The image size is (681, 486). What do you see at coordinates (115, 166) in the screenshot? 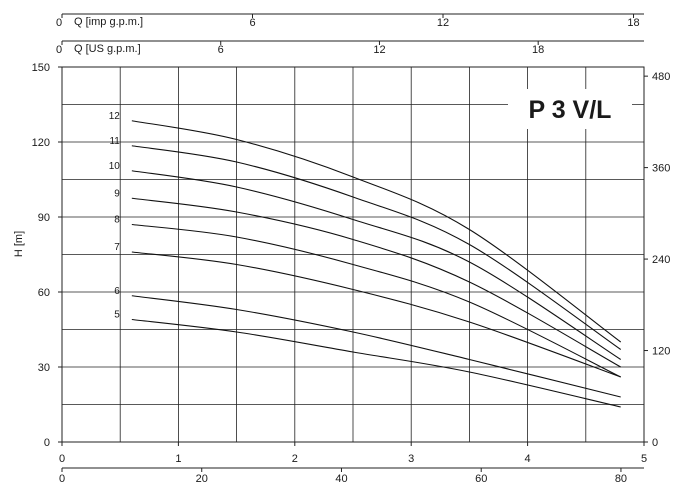
I see `curve-label-10: 10` at bounding box center [115, 166].